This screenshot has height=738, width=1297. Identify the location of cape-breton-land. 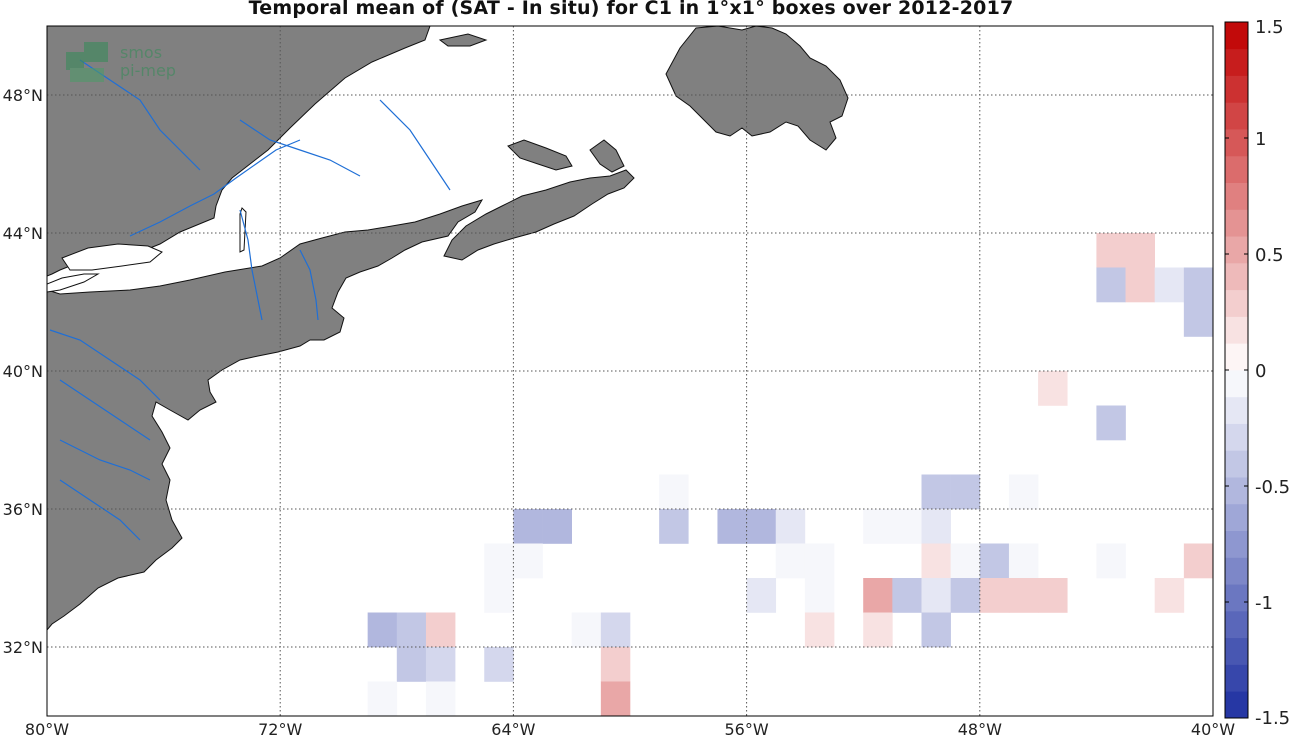
(607, 156).